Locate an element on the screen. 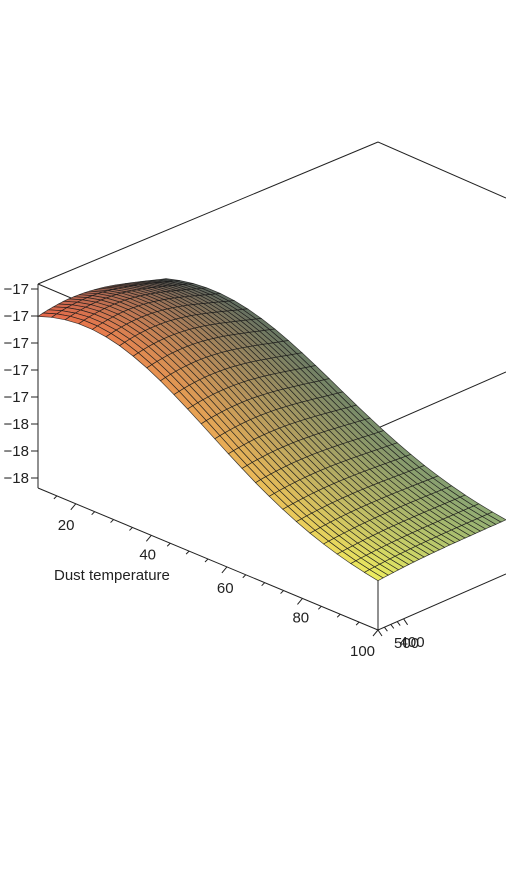  x-tick-label: 60 is located at coordinates (225, 588).